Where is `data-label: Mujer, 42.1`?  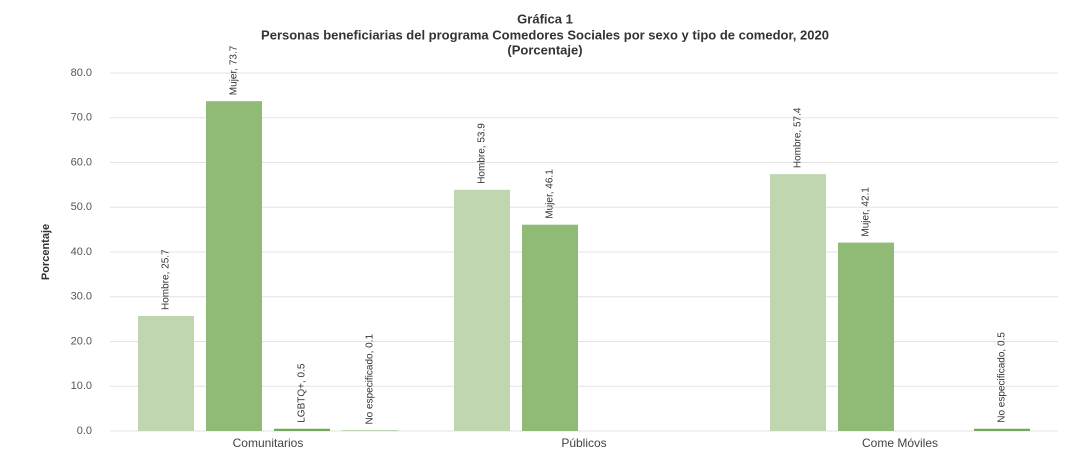 data-label: Mujer, 42.1 is located at coordinates (866, 212).